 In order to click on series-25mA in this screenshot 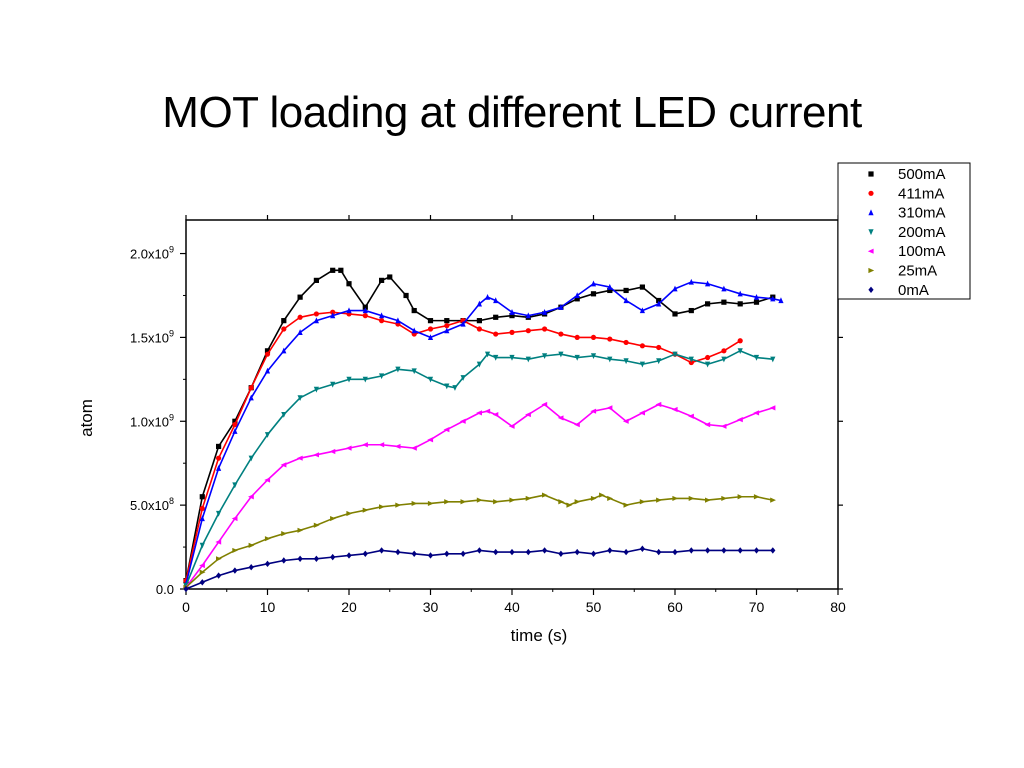, I will do `click(479, 541)`.